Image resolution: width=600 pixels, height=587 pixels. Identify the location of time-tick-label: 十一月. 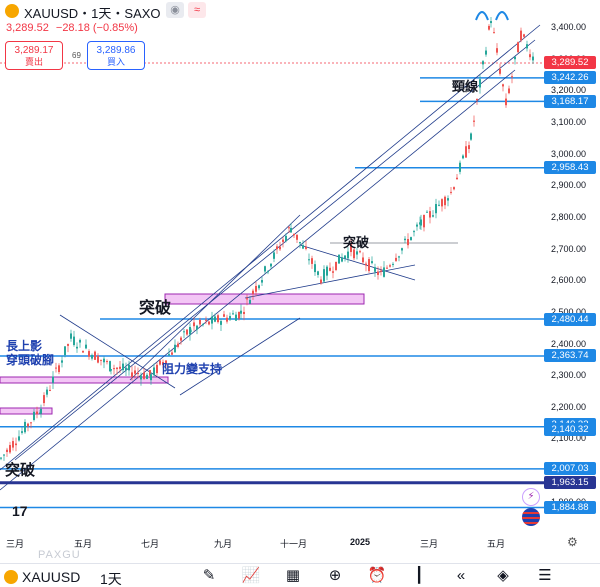
(294, 544).